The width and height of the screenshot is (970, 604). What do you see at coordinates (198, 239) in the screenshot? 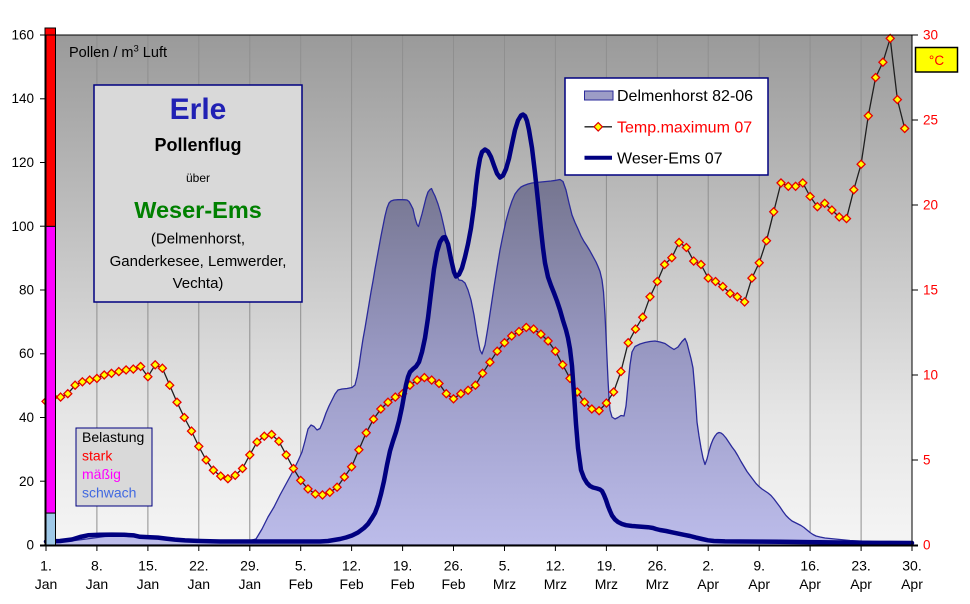
I see `svg-text: (Delmenhorst,` at bounding box center [198, 239].